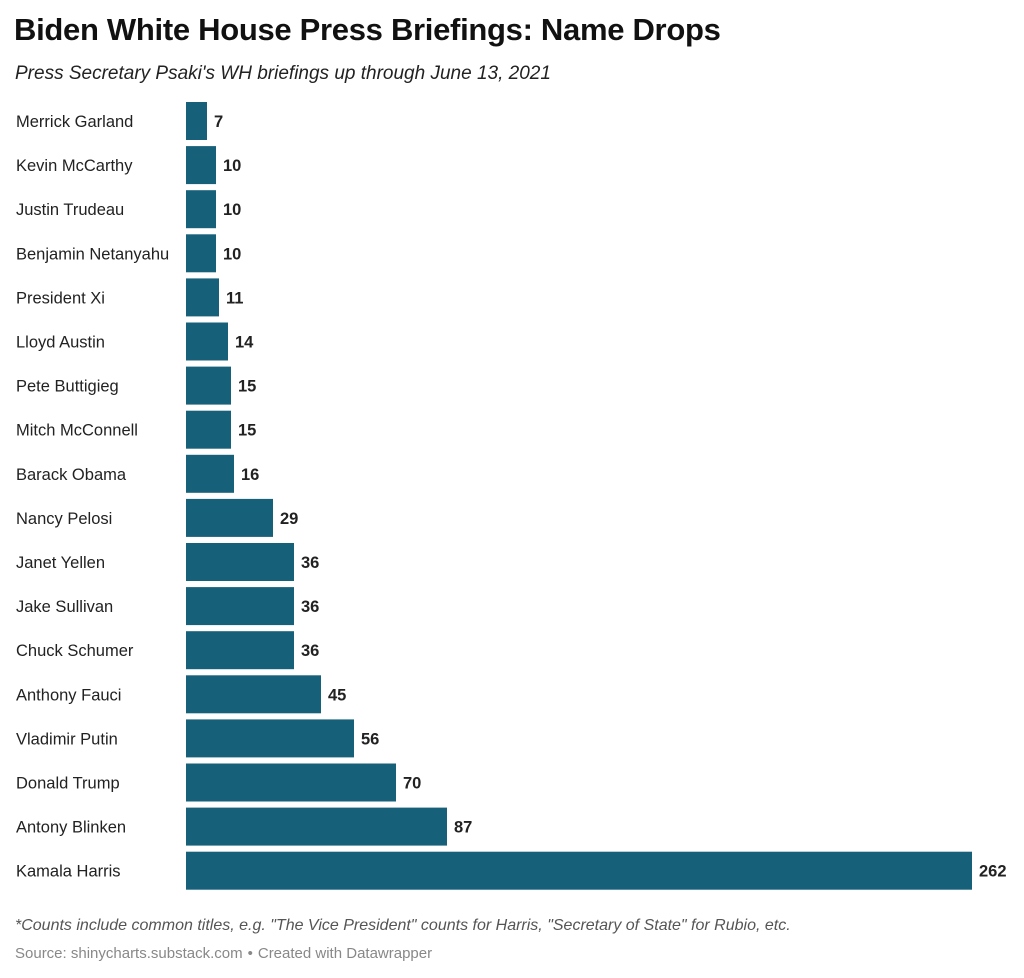 The width and height of the screenshot is (1024, 978). What do you see at coordinates (71, 475) in the screenshot?
I see `category-label: Barack Obama` at bounding box center [71, 475].